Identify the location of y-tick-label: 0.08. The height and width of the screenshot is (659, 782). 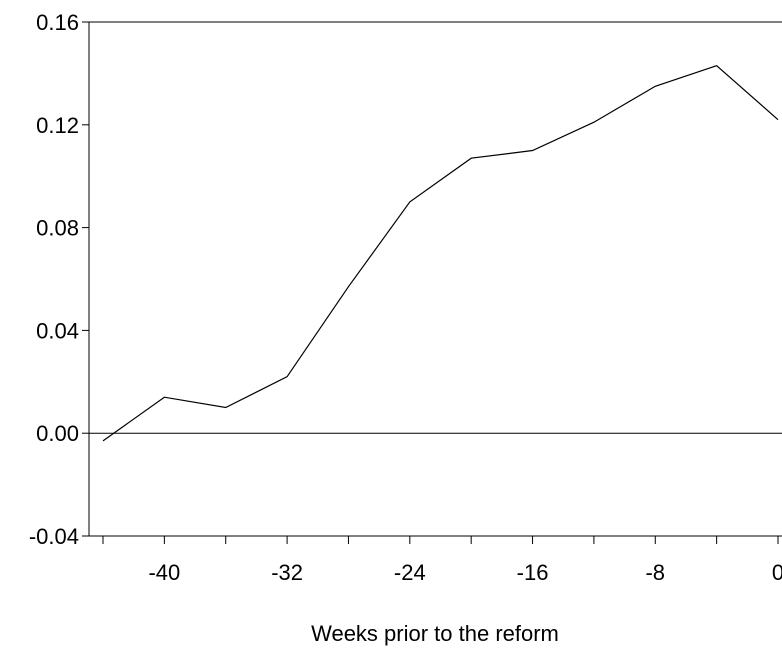
(57, 228).